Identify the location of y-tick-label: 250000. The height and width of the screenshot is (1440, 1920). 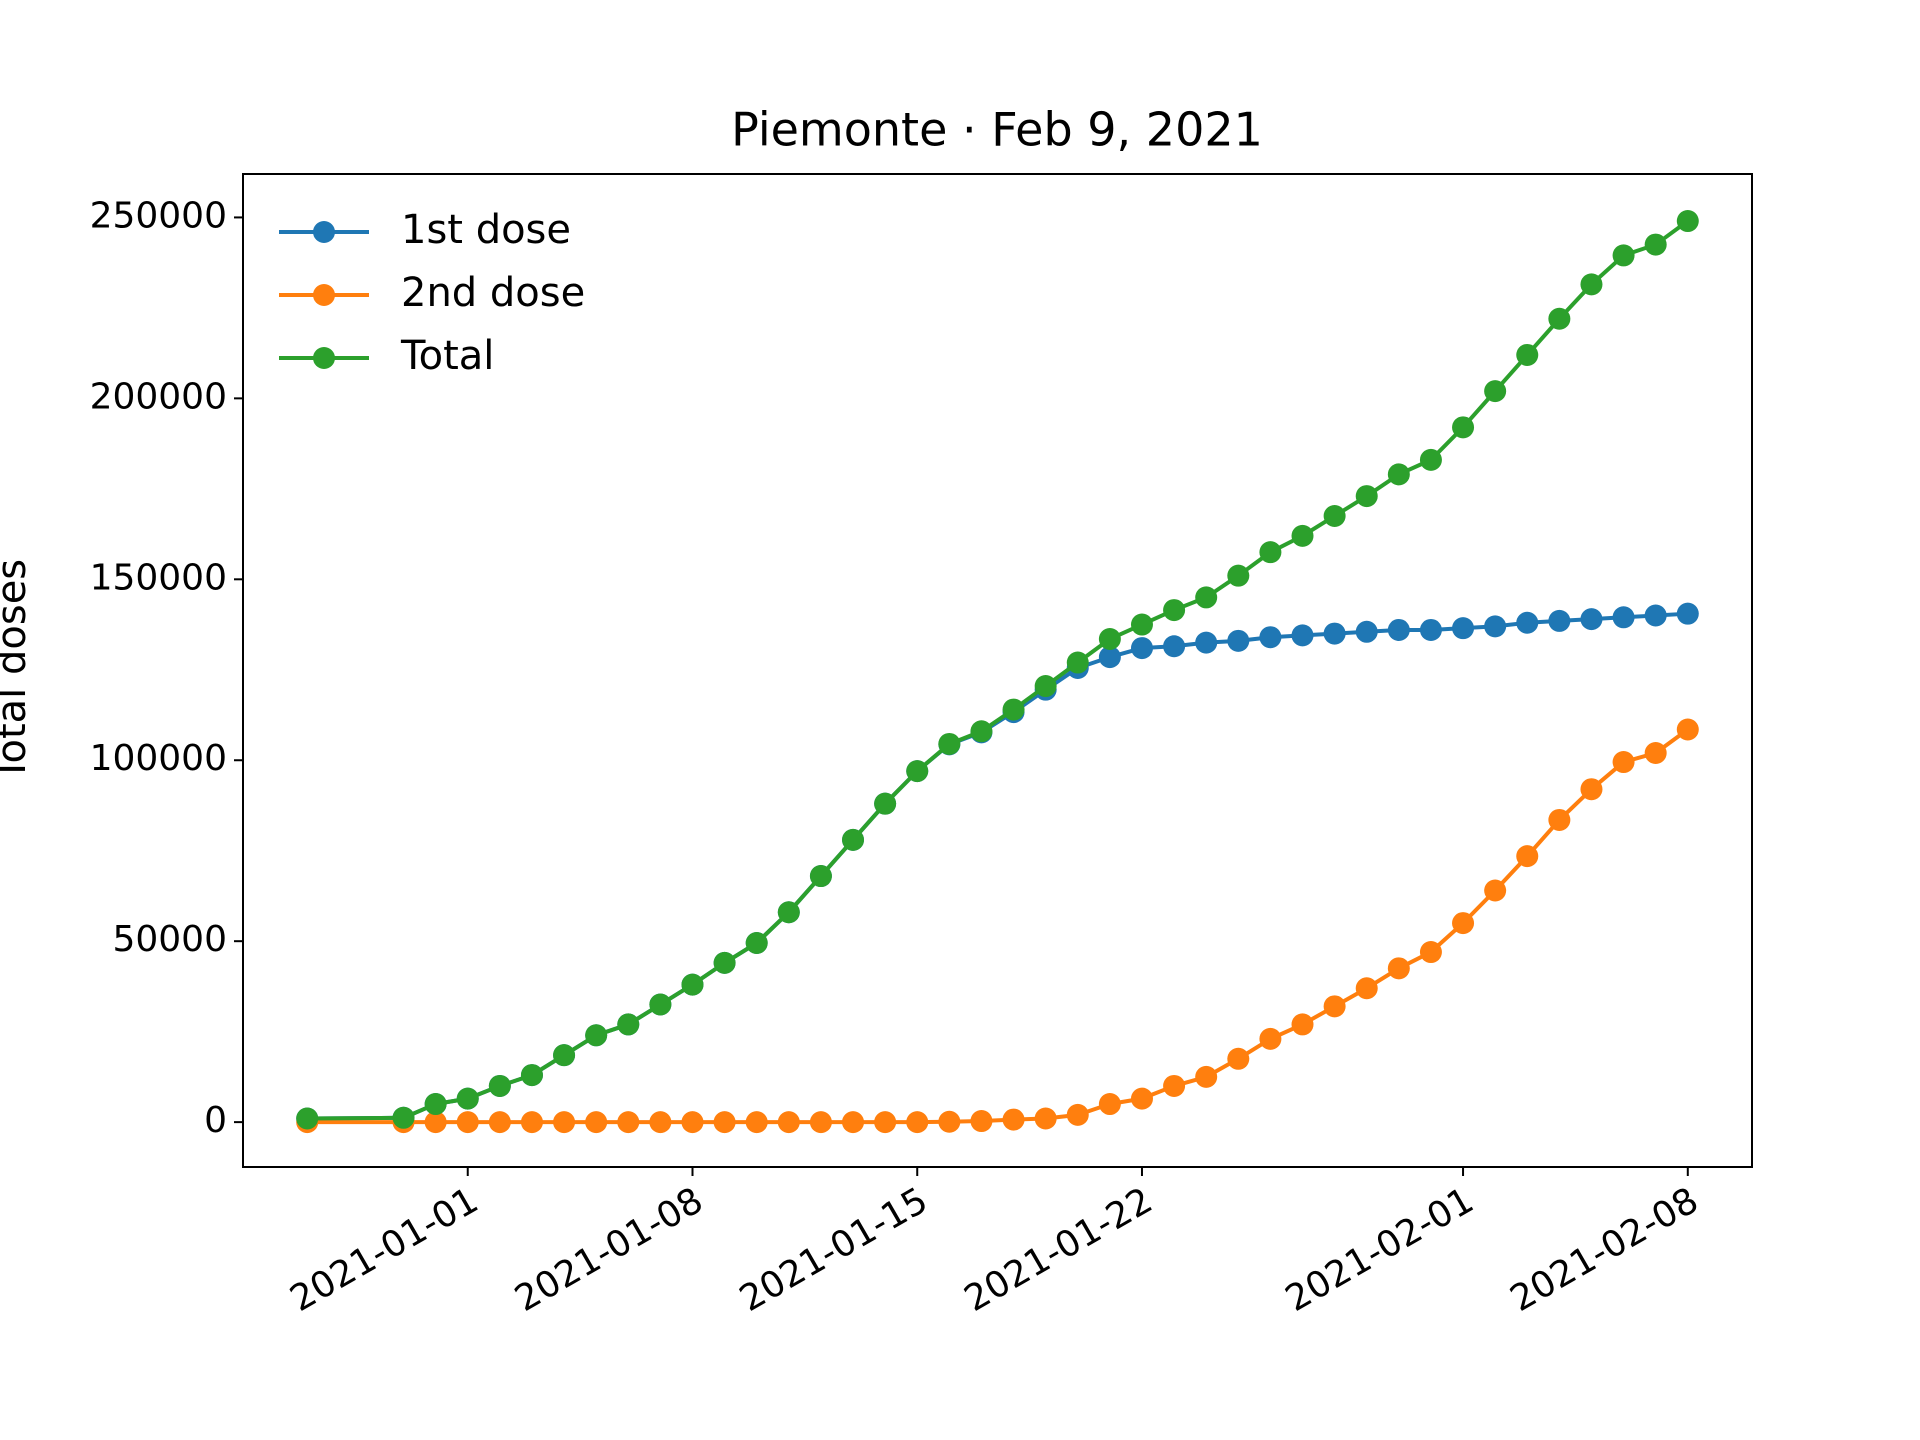
(158, 215).